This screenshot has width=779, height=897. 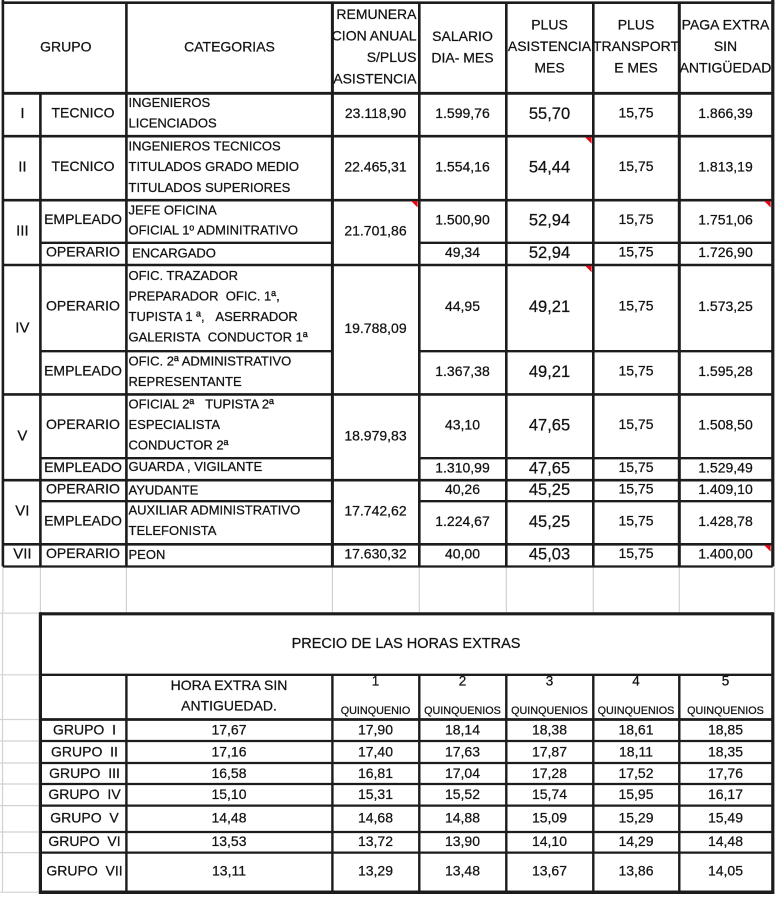 What do you see at coordinates (375, 435) in the screenshot?
I see `svg-text: 18.979,83` at bounding box center [375, 435].